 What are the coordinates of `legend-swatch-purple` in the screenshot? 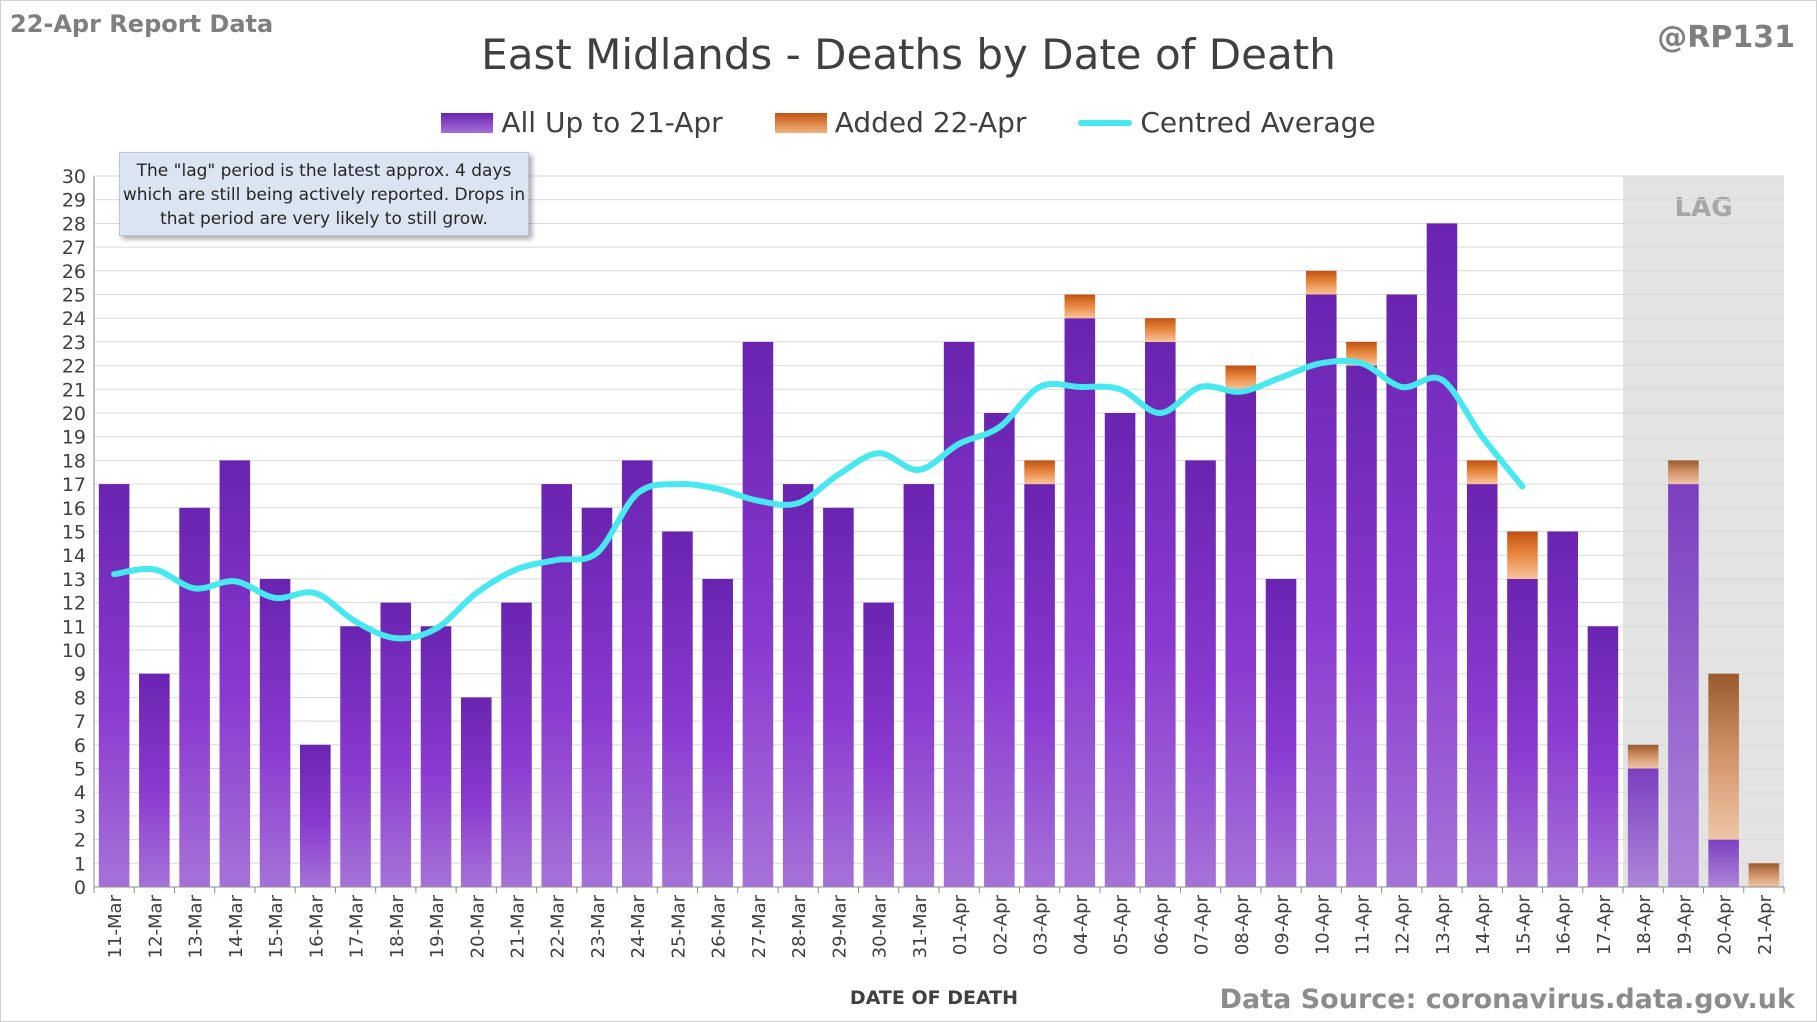 It's located at (467, 122).